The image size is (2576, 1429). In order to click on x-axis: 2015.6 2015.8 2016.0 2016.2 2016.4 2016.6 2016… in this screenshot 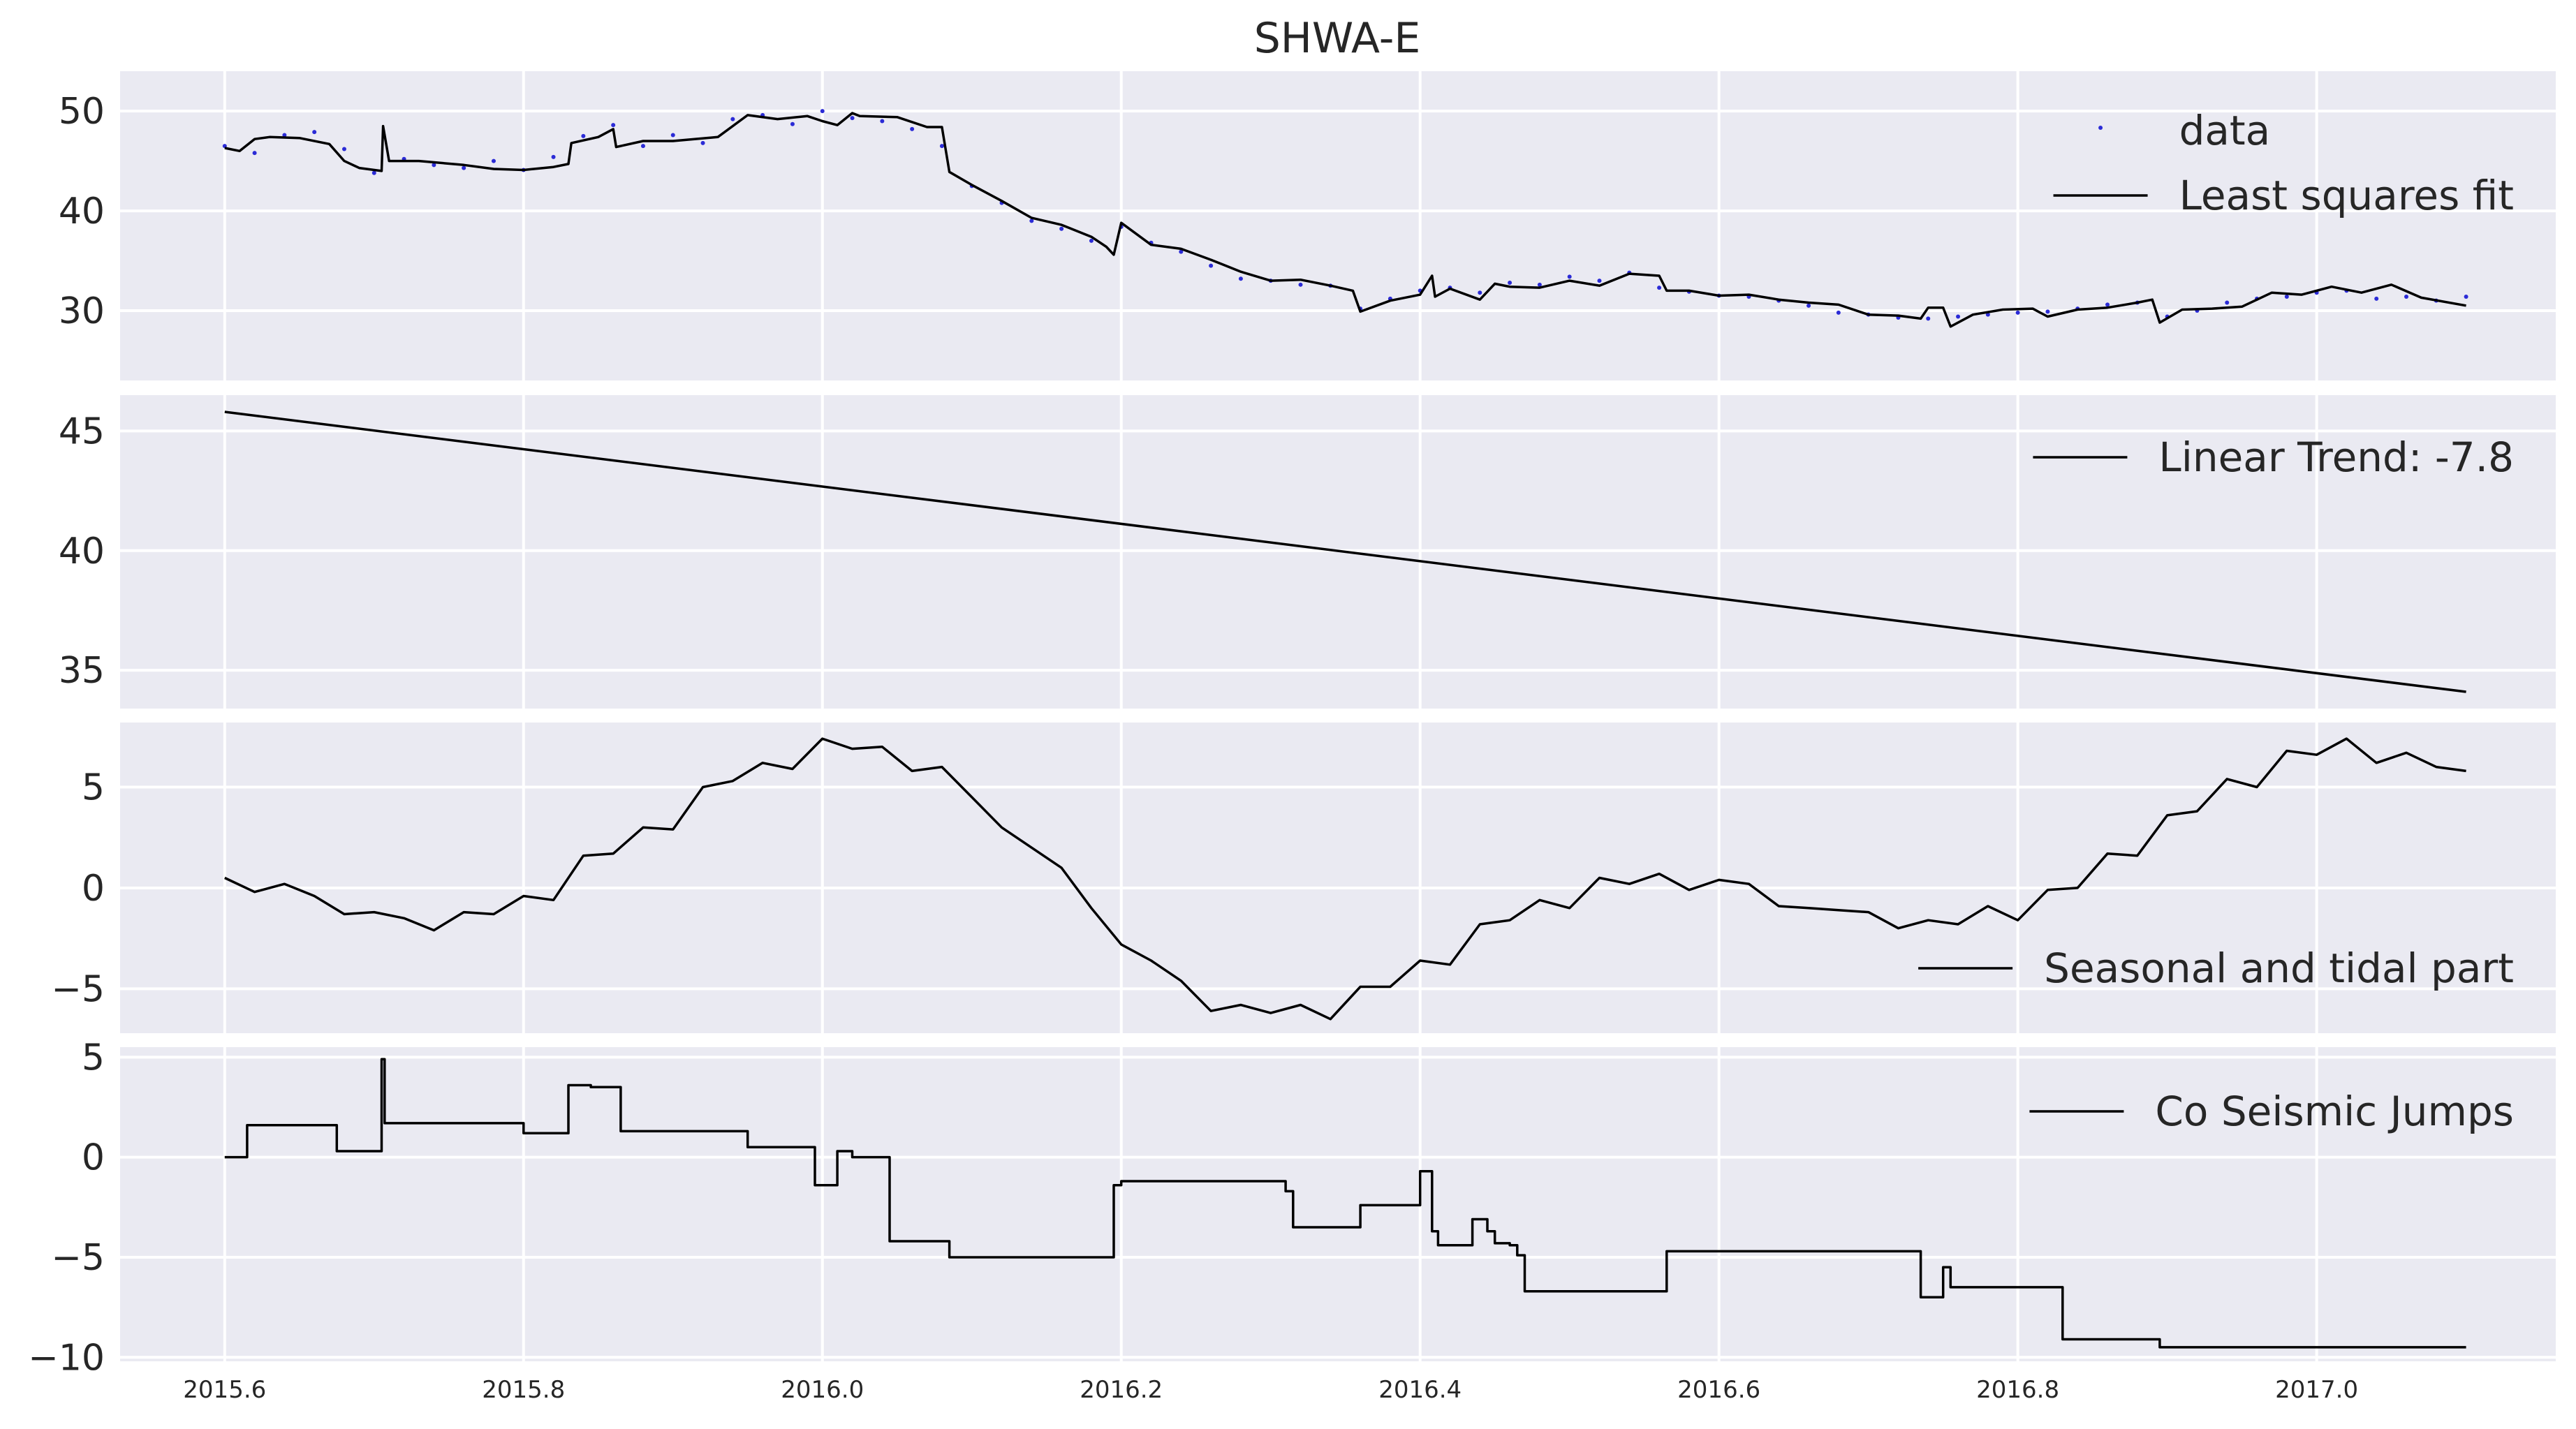, I will do `click(1270, 1390)`.